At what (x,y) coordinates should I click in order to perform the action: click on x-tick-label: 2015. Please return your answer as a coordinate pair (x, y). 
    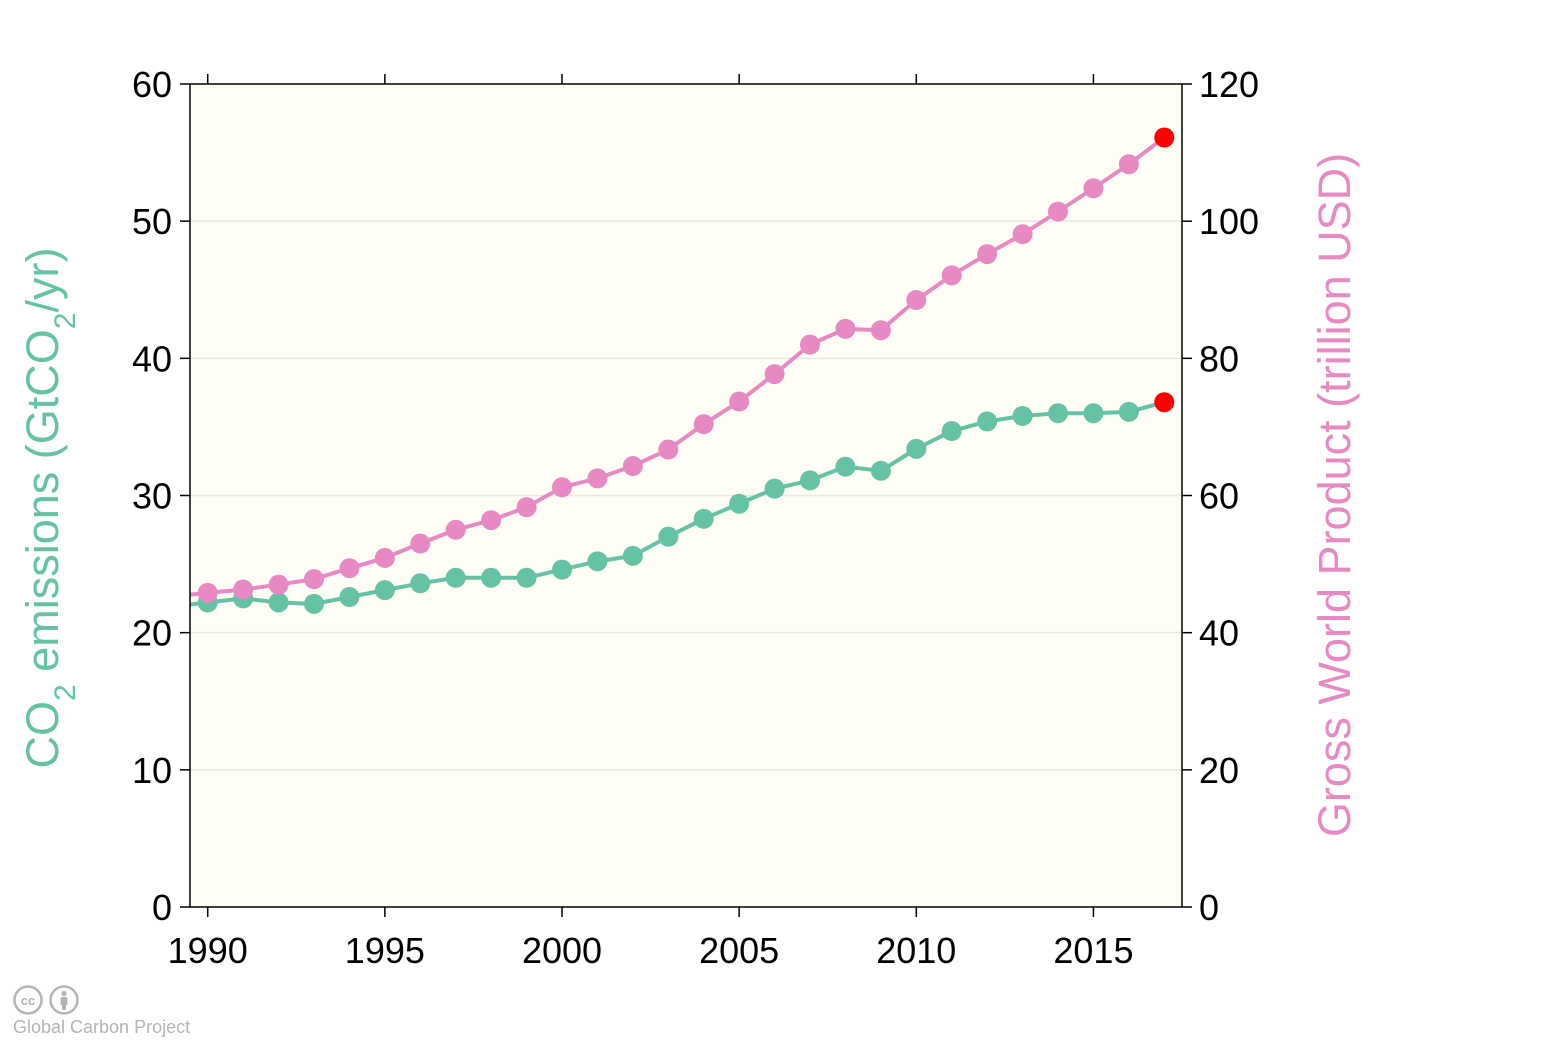
    Looking at the image, I should click on (1093, 950).